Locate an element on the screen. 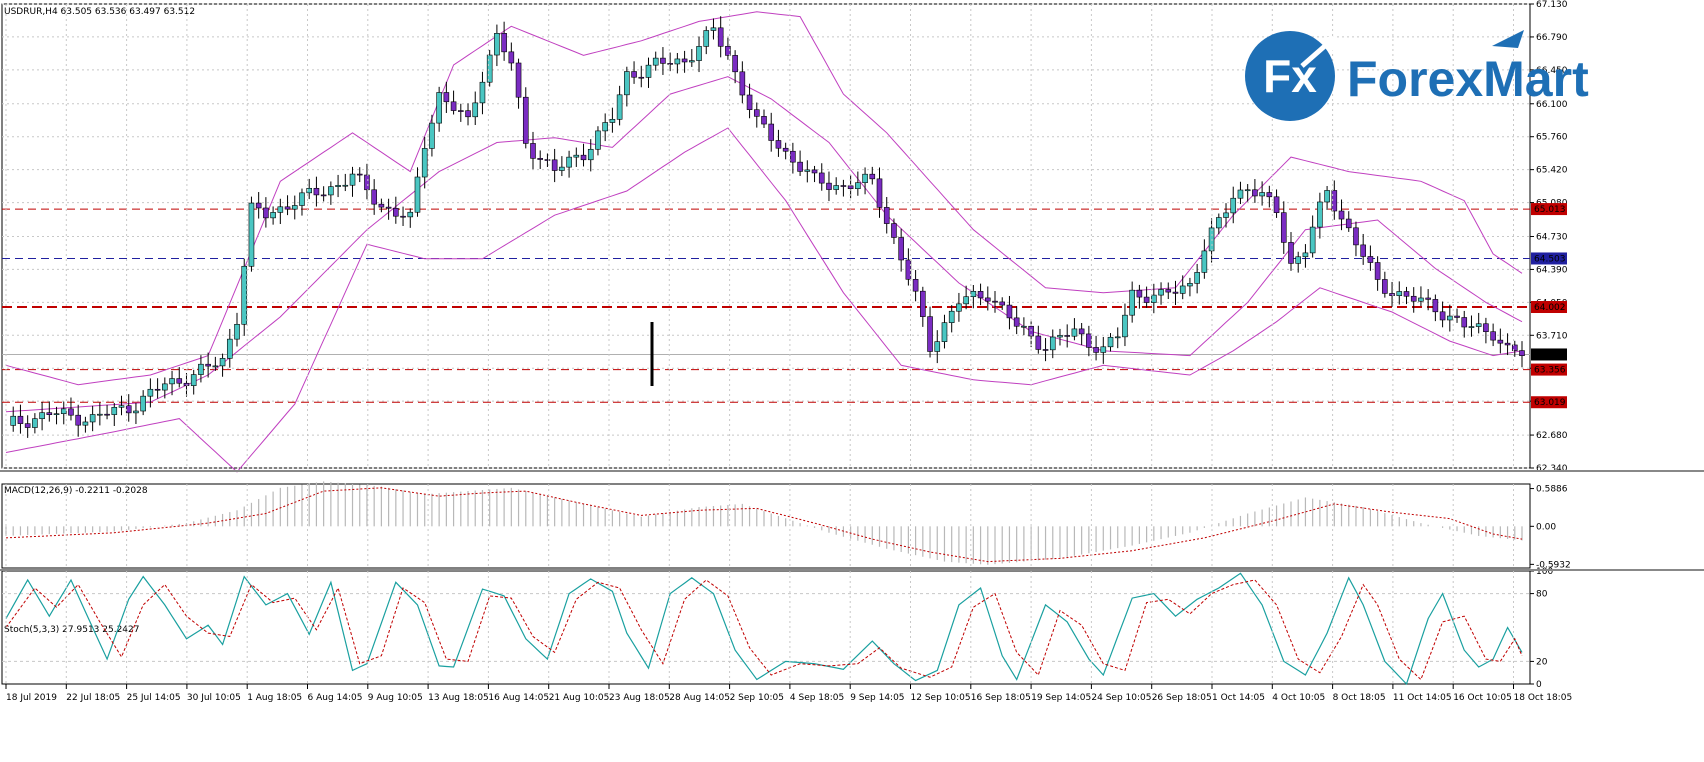 This screenshot has width=1704, height=762. stoch-main-line is located at coordinates (764, 629).